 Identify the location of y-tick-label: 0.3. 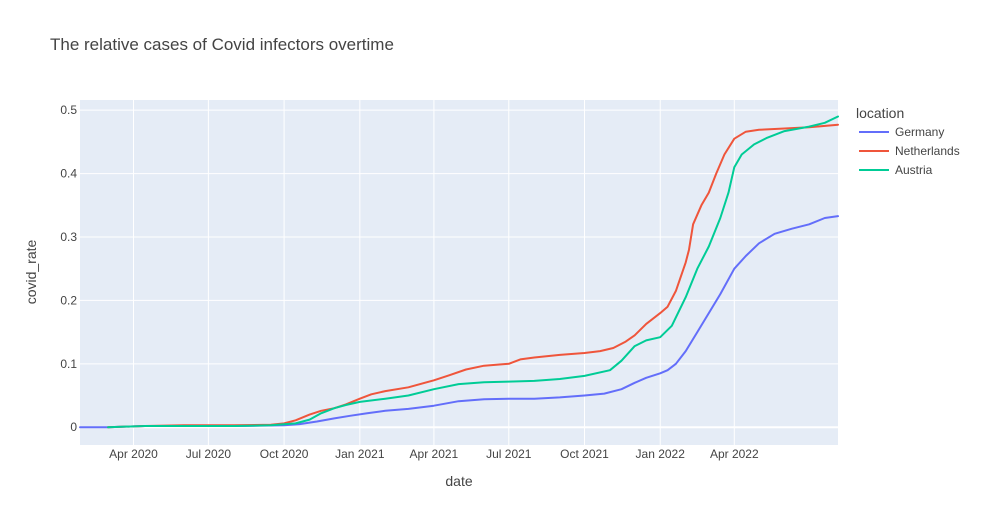
(68, 237).